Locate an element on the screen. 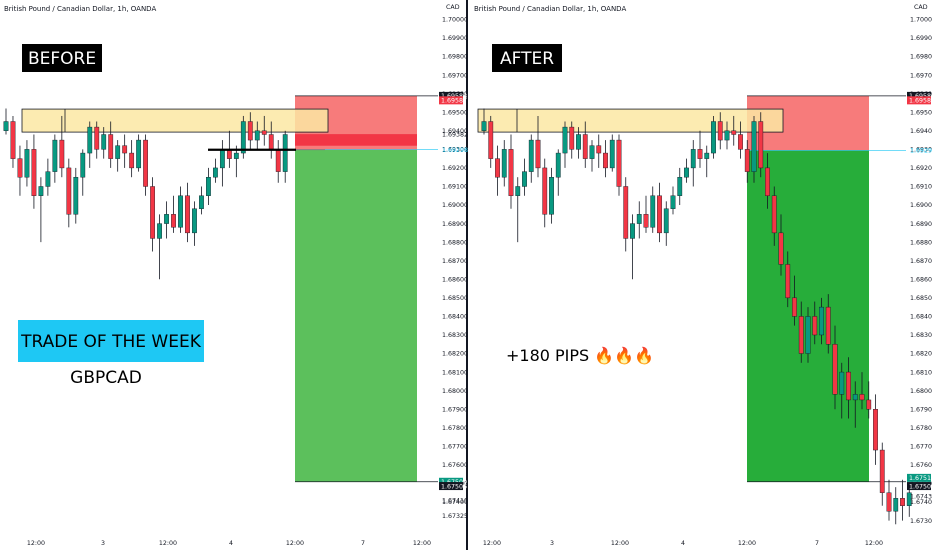 Image resolution: width=932 pixels, height=550 pixels. after-currency-label: CAD is located at coordinates (921, 7).